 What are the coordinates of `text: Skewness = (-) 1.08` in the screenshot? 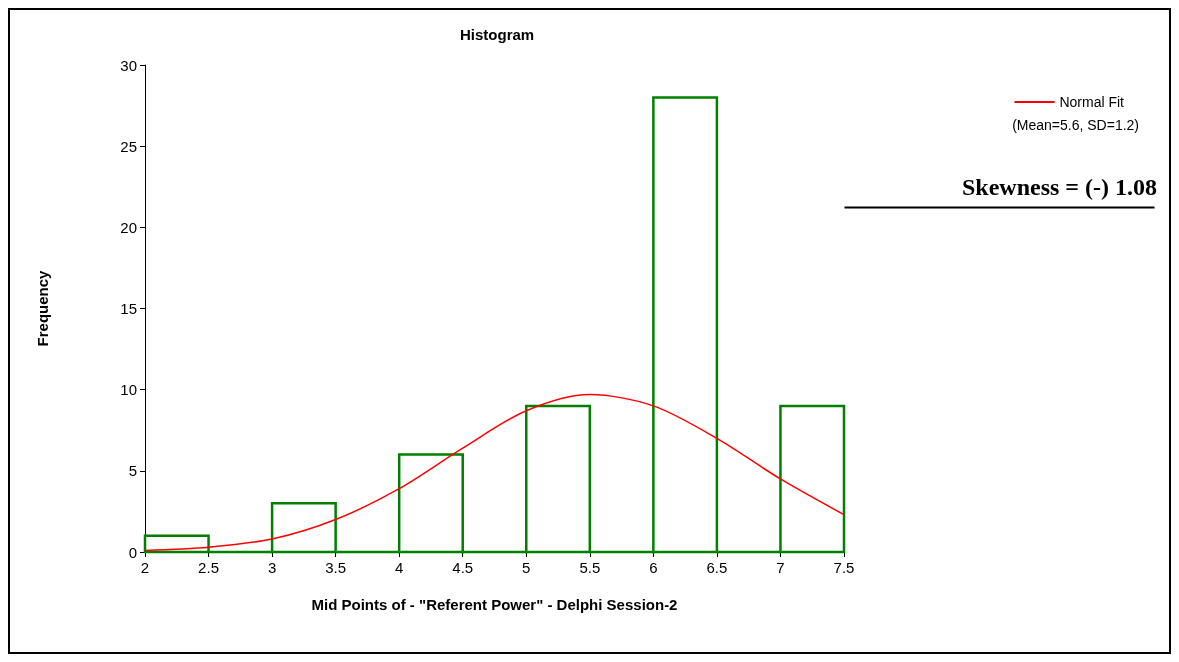 It's located at (1059, 187).